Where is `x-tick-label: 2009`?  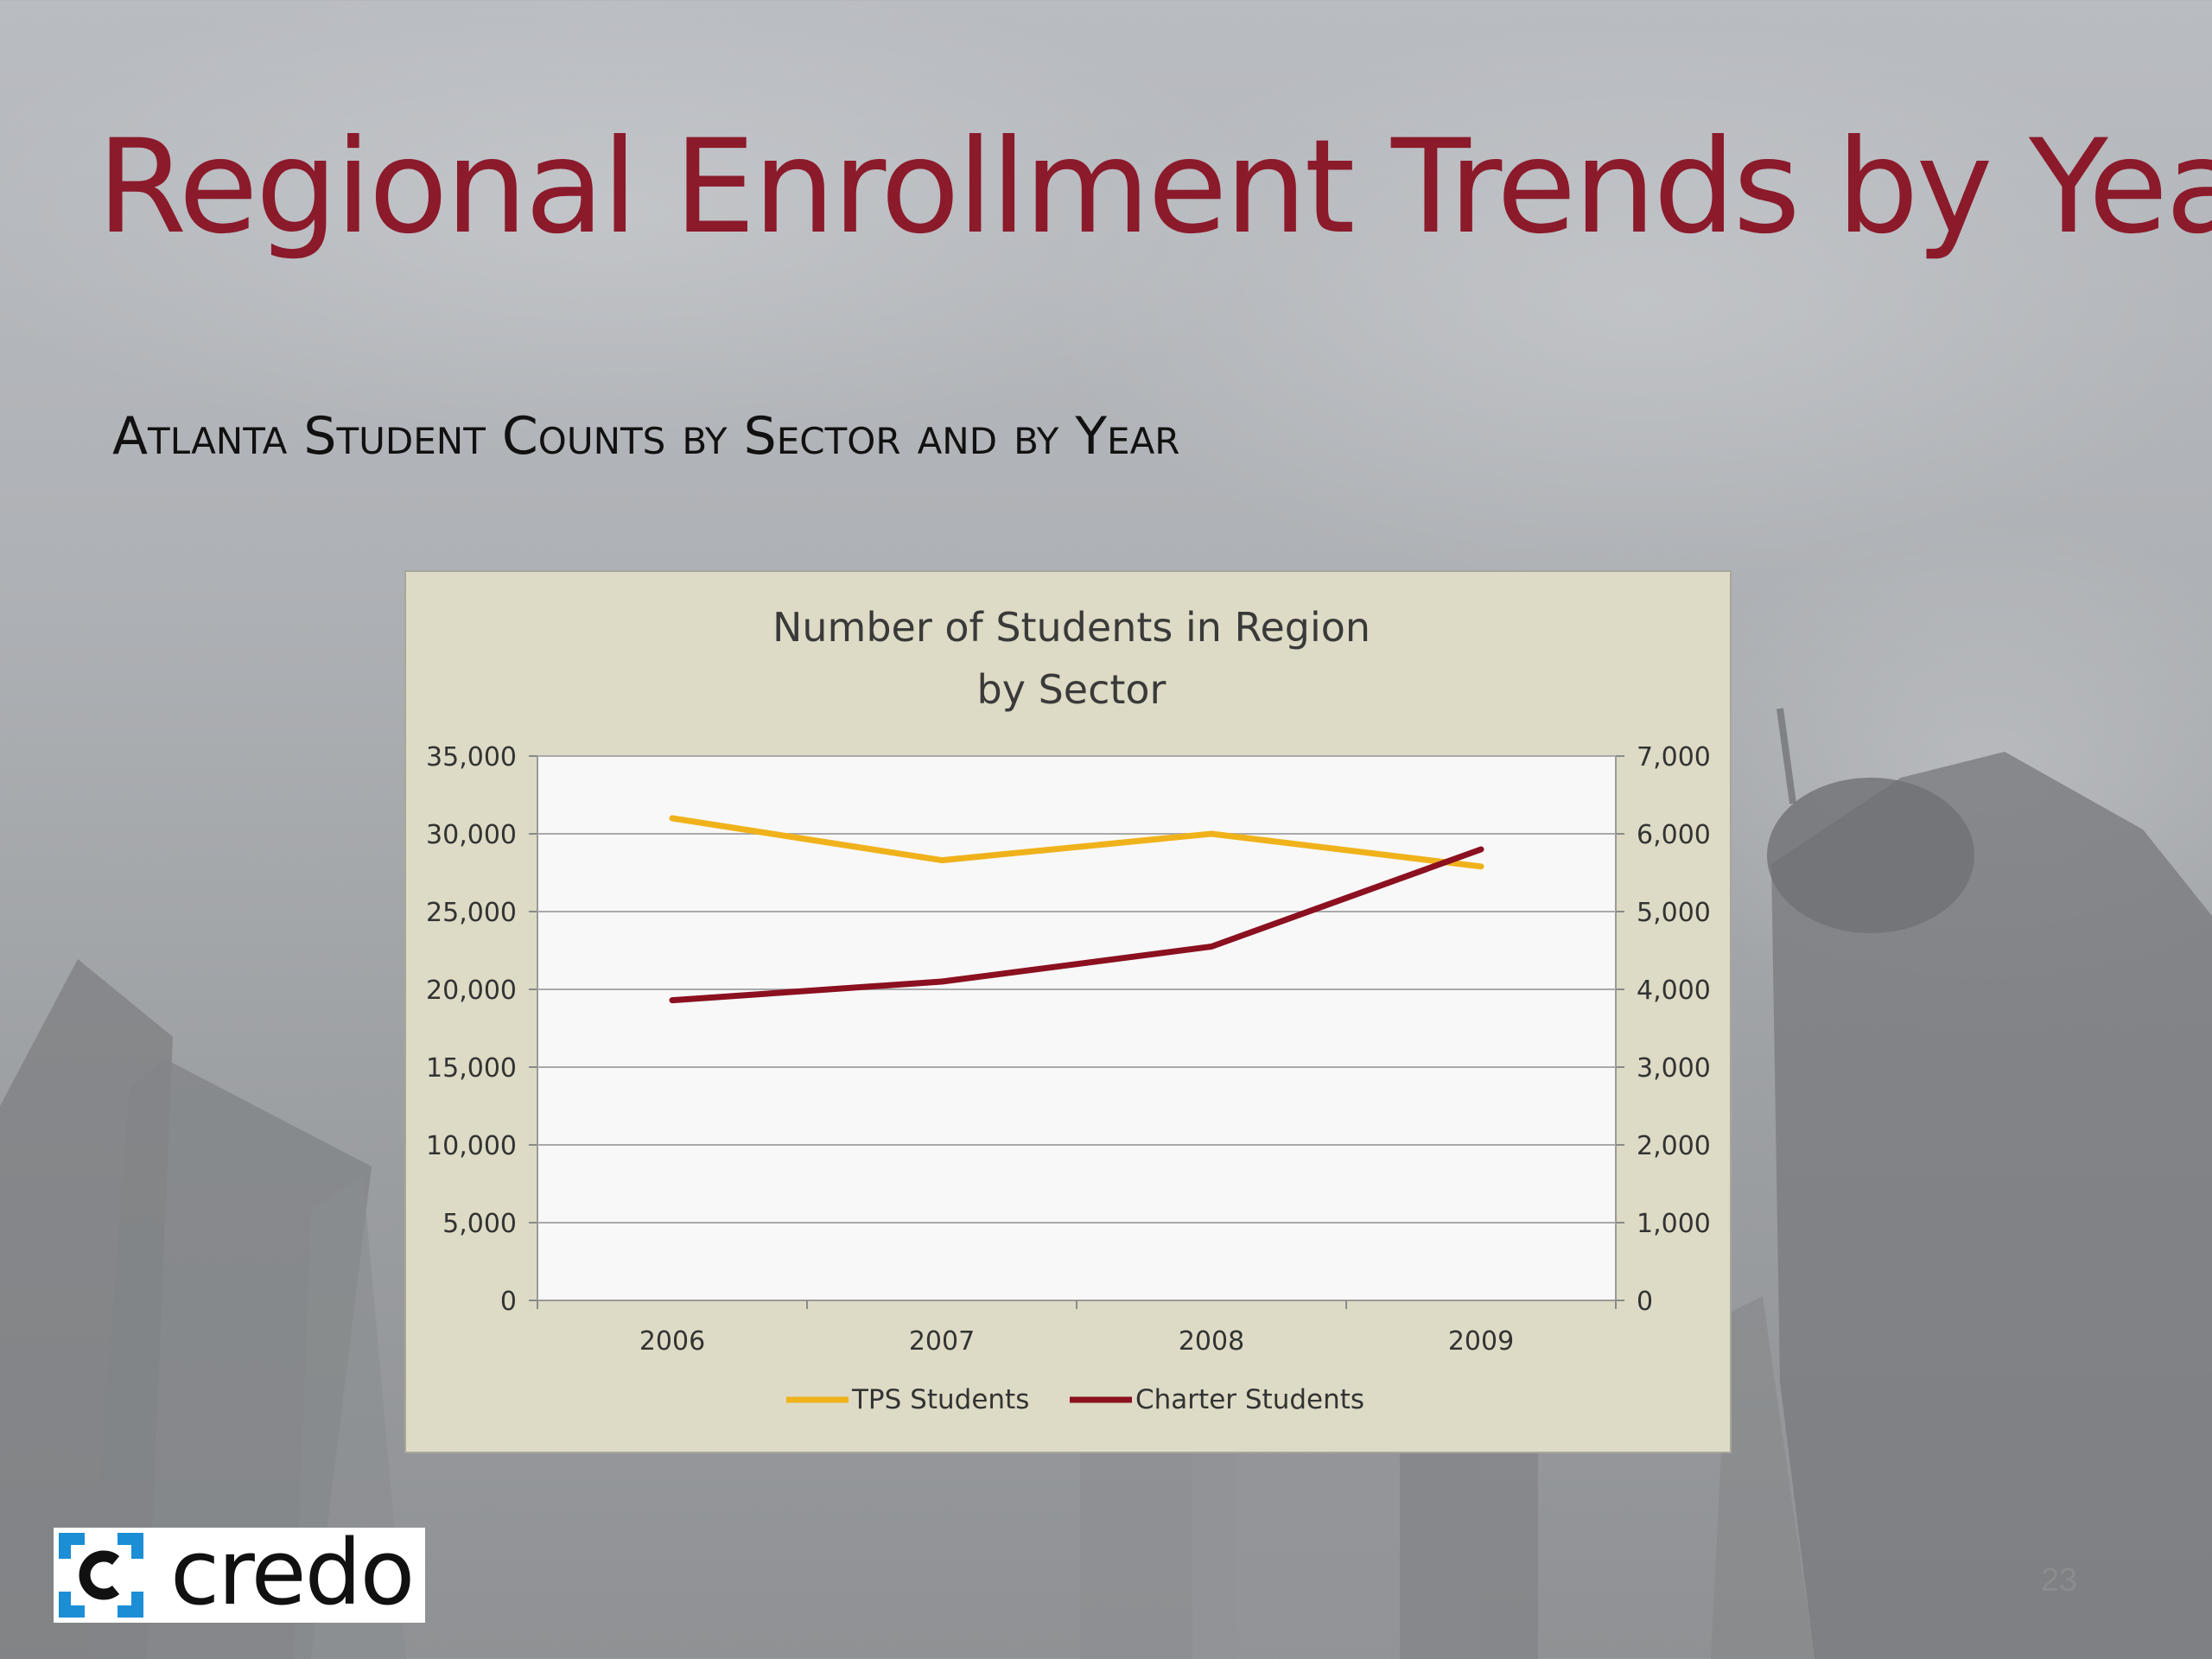 x-tick-label: 2009 is located at coordinates (1481, 1341).